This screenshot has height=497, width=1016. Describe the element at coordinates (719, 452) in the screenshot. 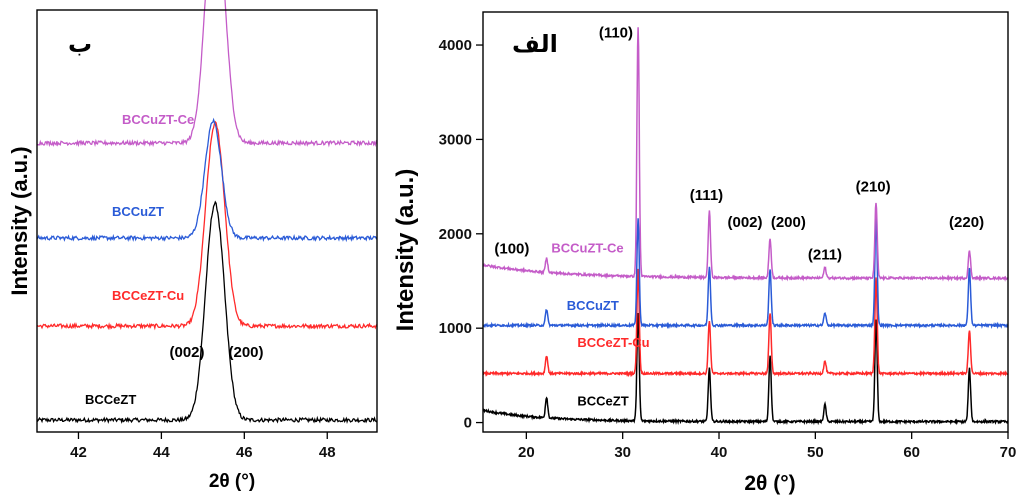

I see `panel-a-x-tick-label: 40` at that location.